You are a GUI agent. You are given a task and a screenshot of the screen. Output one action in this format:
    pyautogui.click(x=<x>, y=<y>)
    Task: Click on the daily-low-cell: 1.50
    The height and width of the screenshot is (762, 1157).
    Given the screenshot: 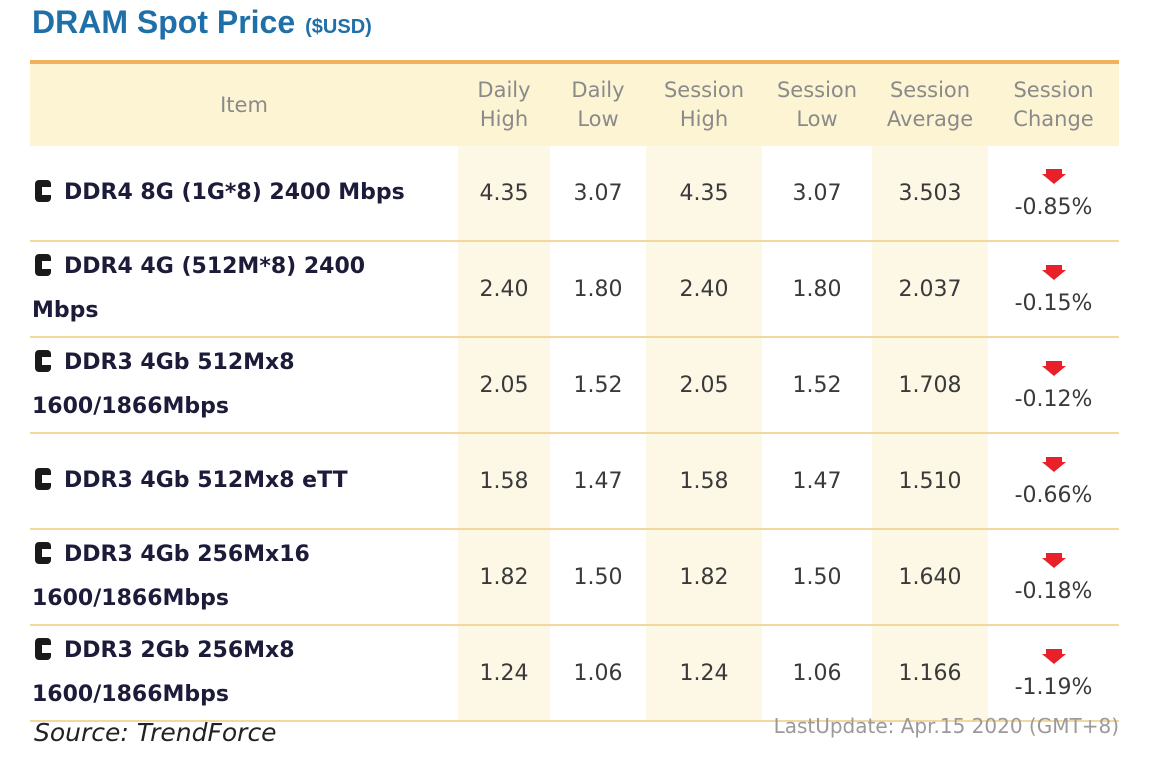 What is the action you would take?
    pyautogui.click(x=598, y=577)
    